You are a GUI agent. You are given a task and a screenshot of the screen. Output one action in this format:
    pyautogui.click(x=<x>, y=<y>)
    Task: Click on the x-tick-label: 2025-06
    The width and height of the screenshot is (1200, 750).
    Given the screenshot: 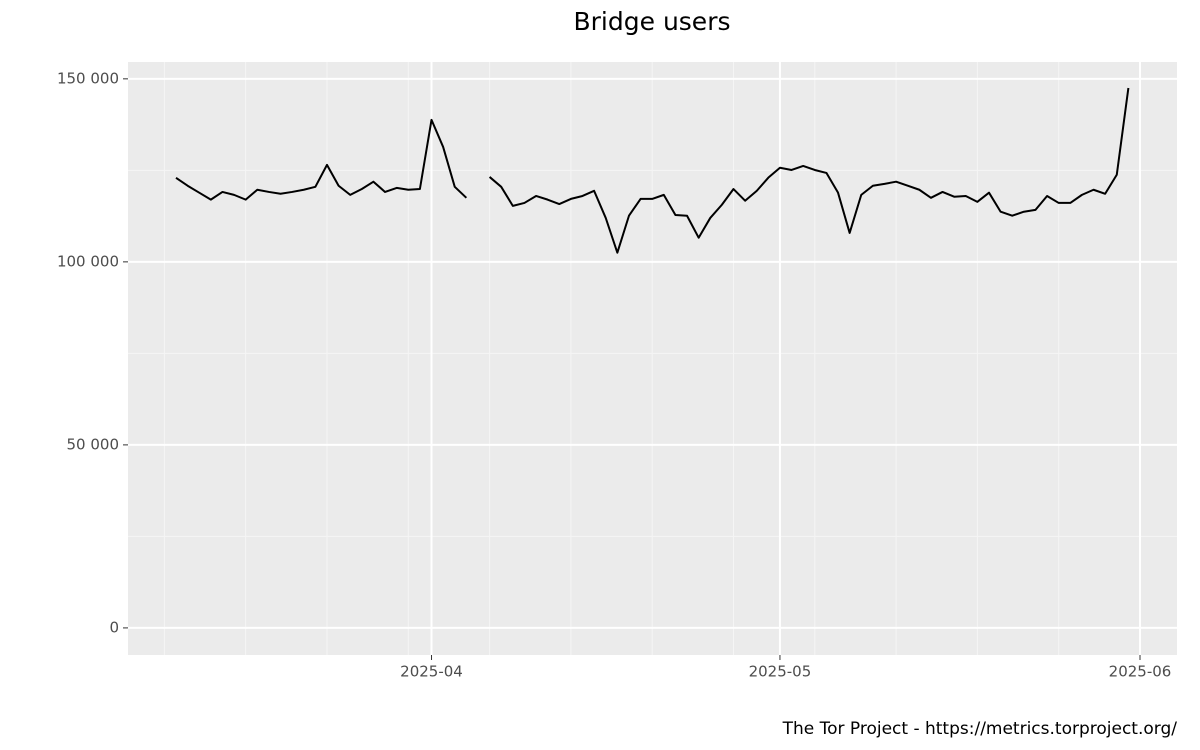 What is the action you would take?
    pyautogui.click(x=1140, y=672)
    